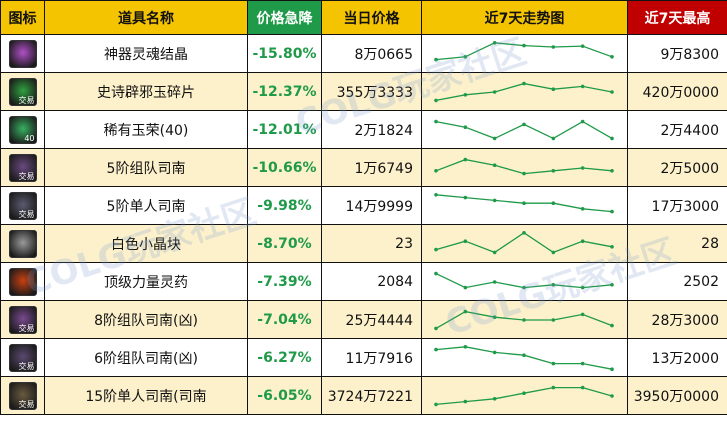 The image size is (727, 434). I want to click on price-drop-percent: -9.98%, so click(284, 205).